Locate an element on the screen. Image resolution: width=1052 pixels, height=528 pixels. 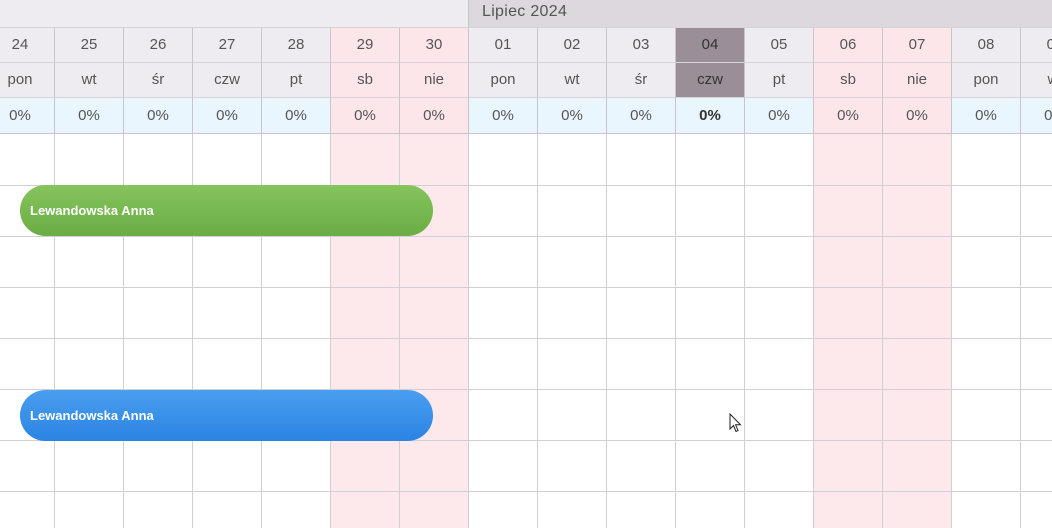
day-number: 02 is located at coordinates (572, 45).